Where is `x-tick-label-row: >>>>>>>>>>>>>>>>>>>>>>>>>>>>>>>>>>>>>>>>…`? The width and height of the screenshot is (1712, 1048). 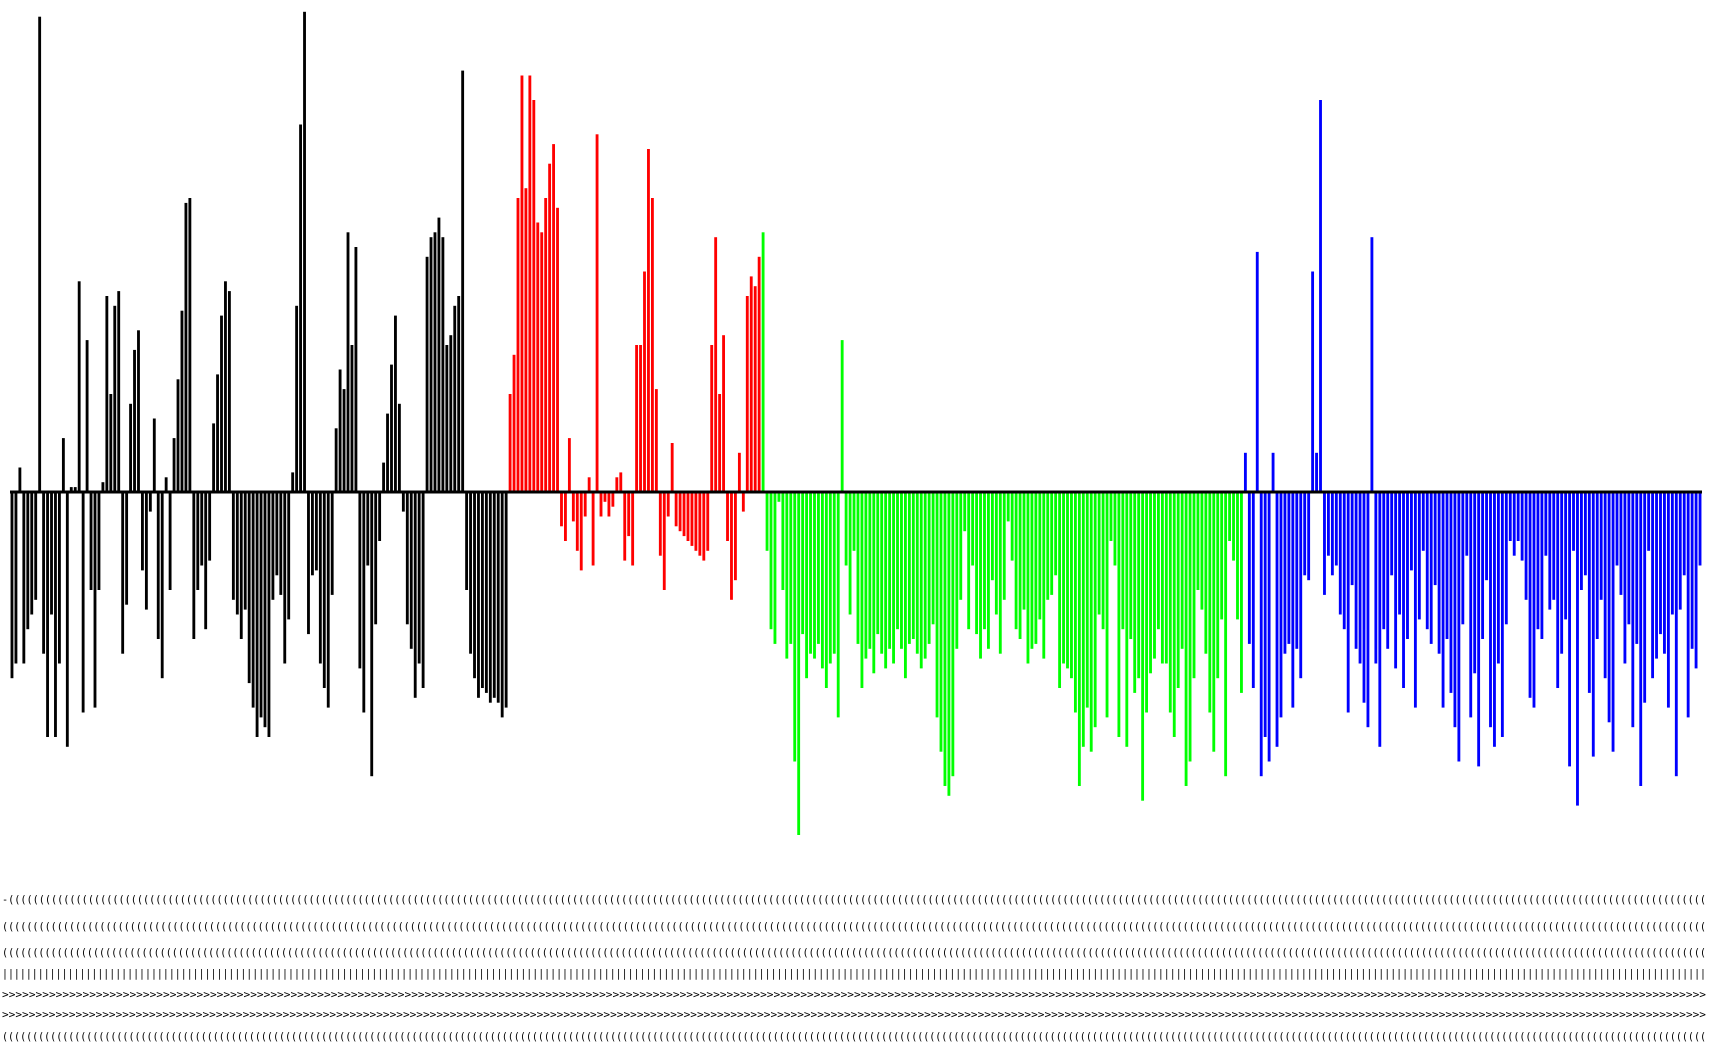
x-tick-label-row: >>>>>>>>>>>>>>>>>>>>>>>>>>>>>>>>>>>>>>>>… is located at coordinates (854, 1014).